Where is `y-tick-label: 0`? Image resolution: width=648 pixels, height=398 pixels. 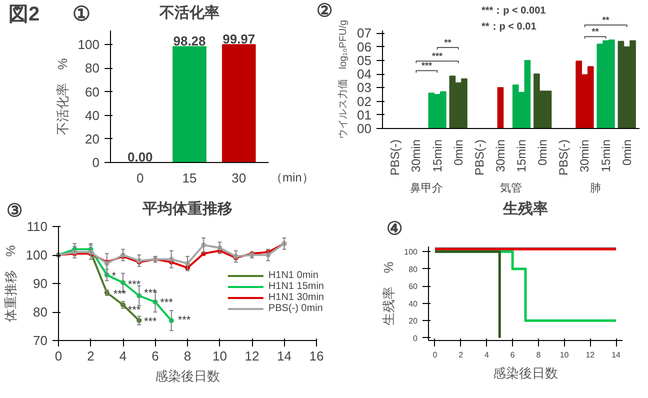 y-tick-label: 0 is located at coordinates (415, 338).